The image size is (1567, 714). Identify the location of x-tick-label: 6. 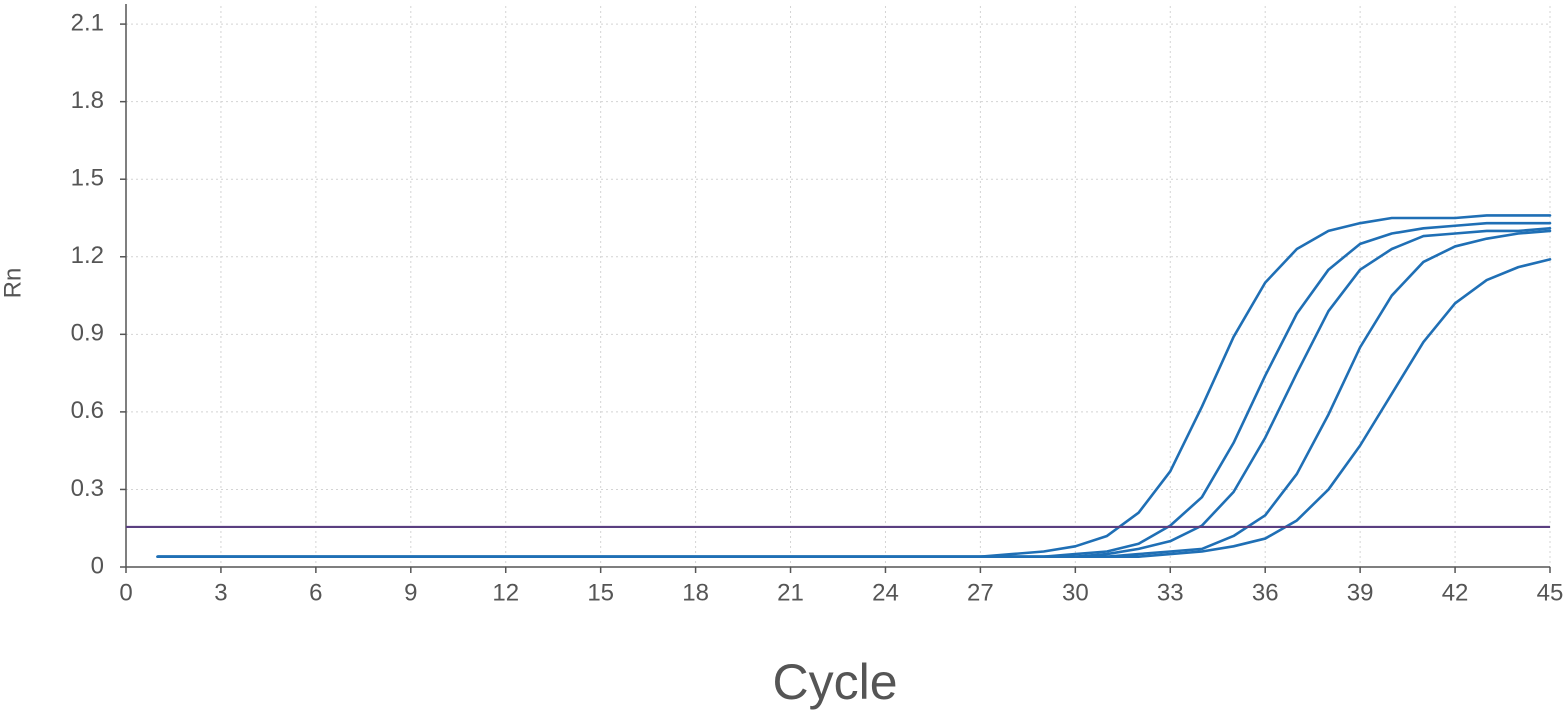
(315, 592).